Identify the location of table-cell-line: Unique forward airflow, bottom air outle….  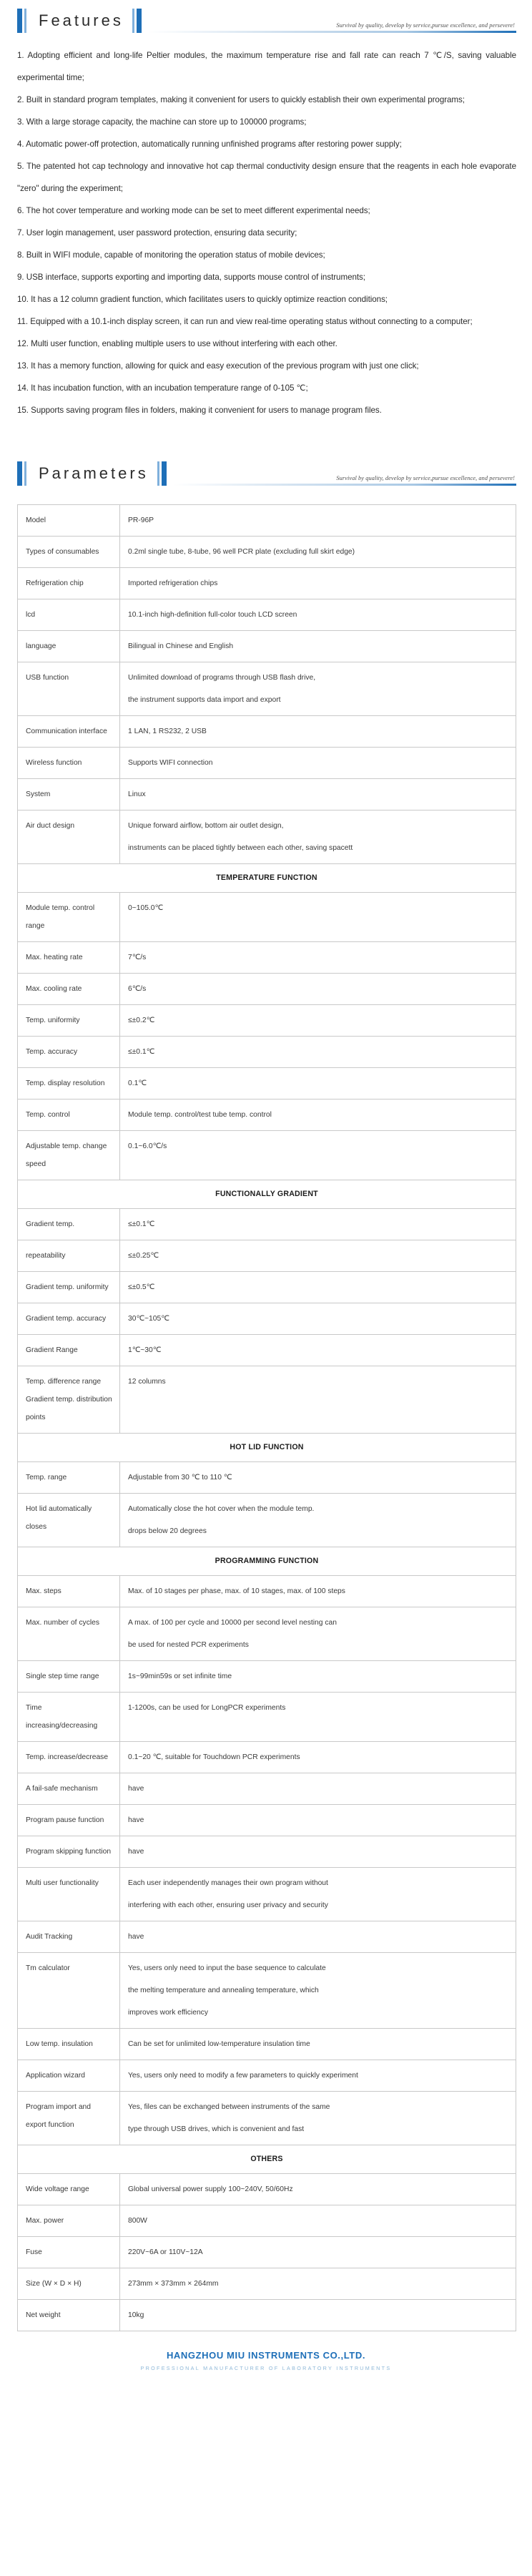
(206, 826).